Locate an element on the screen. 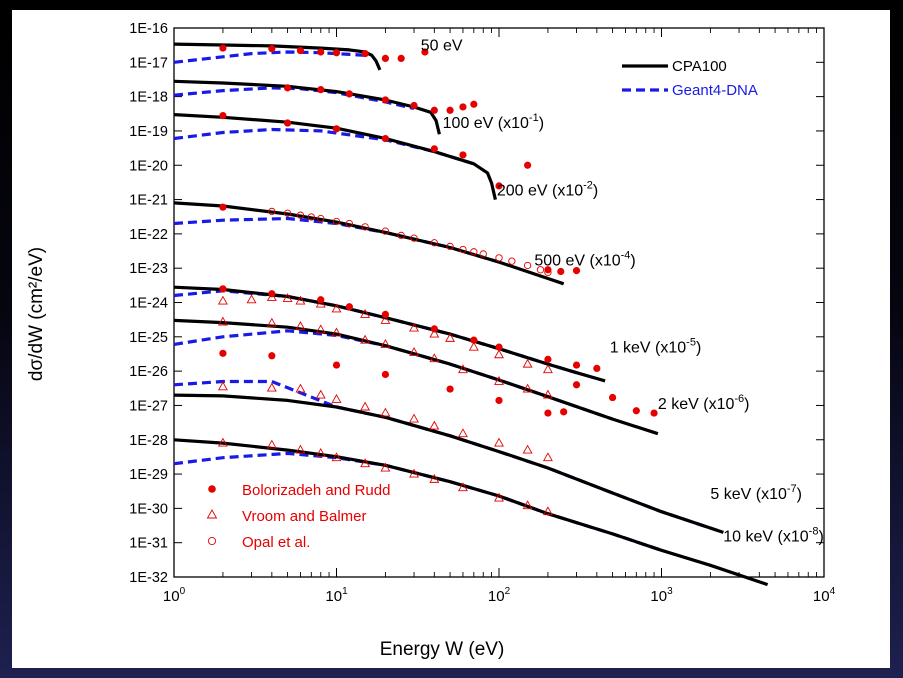 The width and height of the screenshot is (903, 678). y-axis-label: dσ/dW (cm²/eV) is located at coordinates (36, 314).